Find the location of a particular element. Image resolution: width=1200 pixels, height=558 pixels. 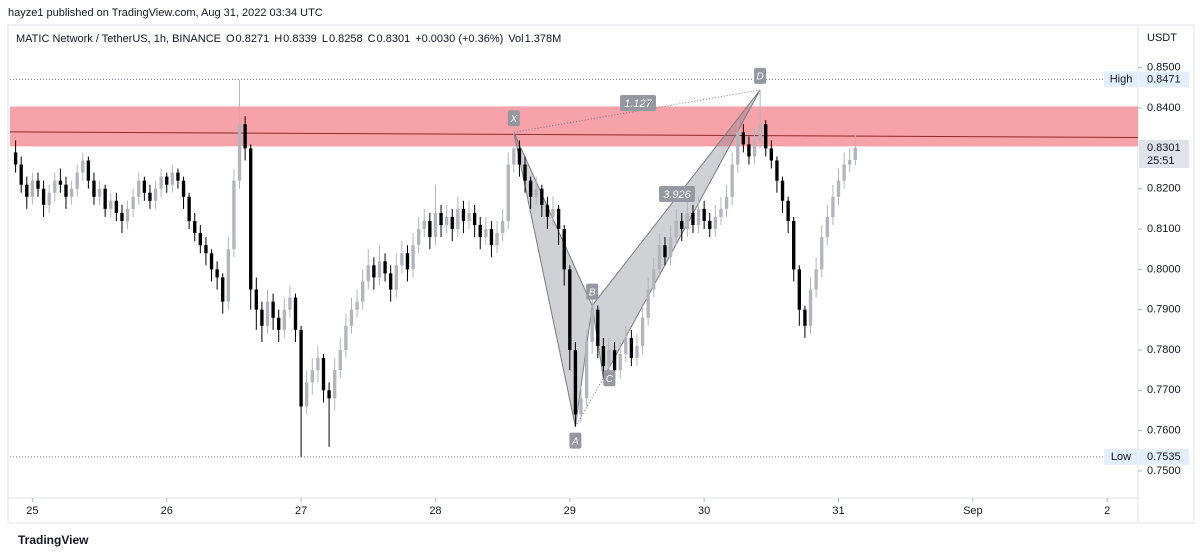

y-tick-label: 0.7700 is located at coordinates (1164, 390).